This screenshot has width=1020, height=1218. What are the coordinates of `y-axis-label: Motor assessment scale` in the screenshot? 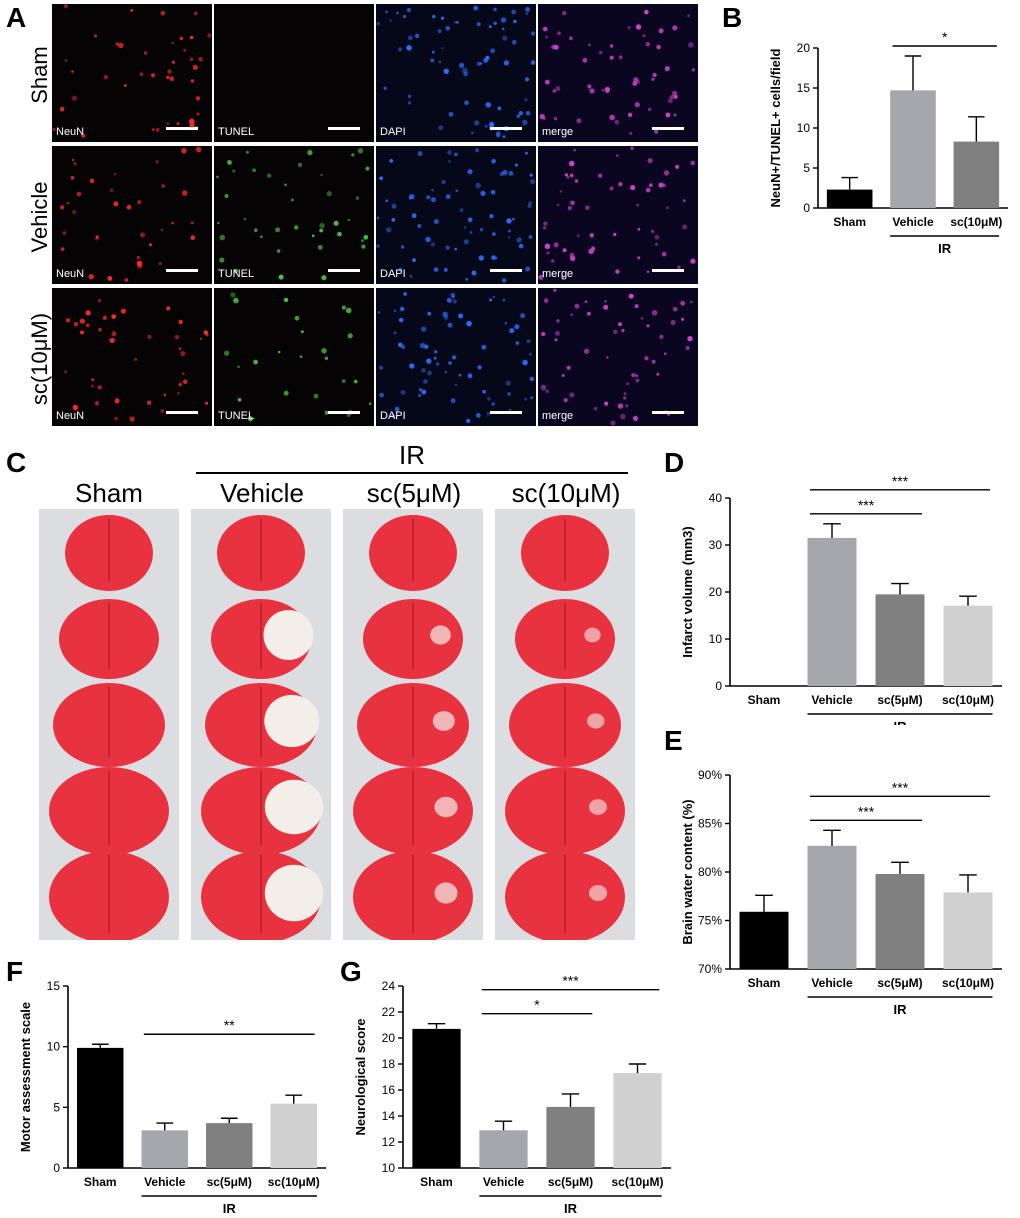 It's located at (25, 1077).